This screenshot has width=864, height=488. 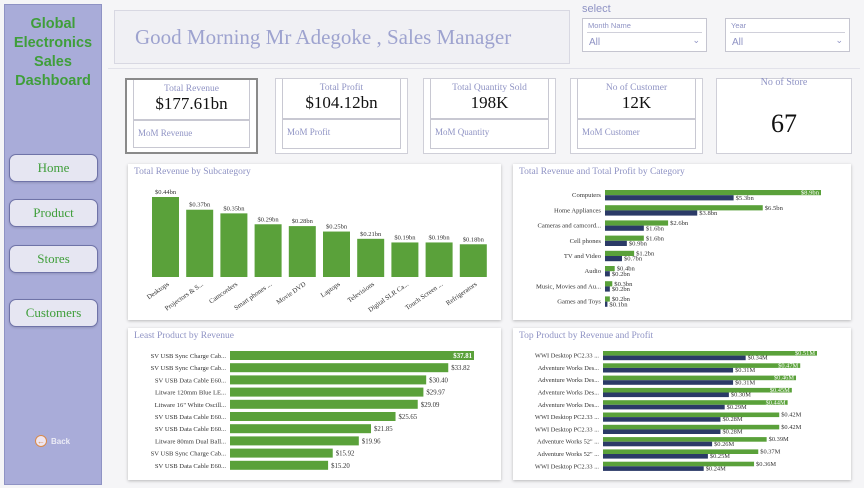 What do you see at coordinates (626, 269) in the screenshot?
I see `data-label: $0.4bn` at bounding box center [626, 269].